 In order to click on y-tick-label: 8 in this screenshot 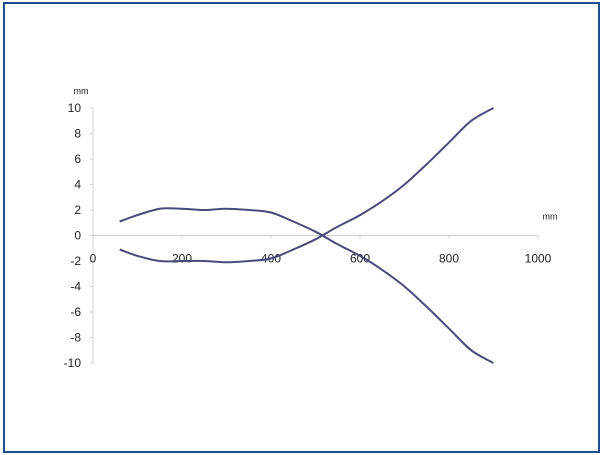, I will do `click(77, 134)`.